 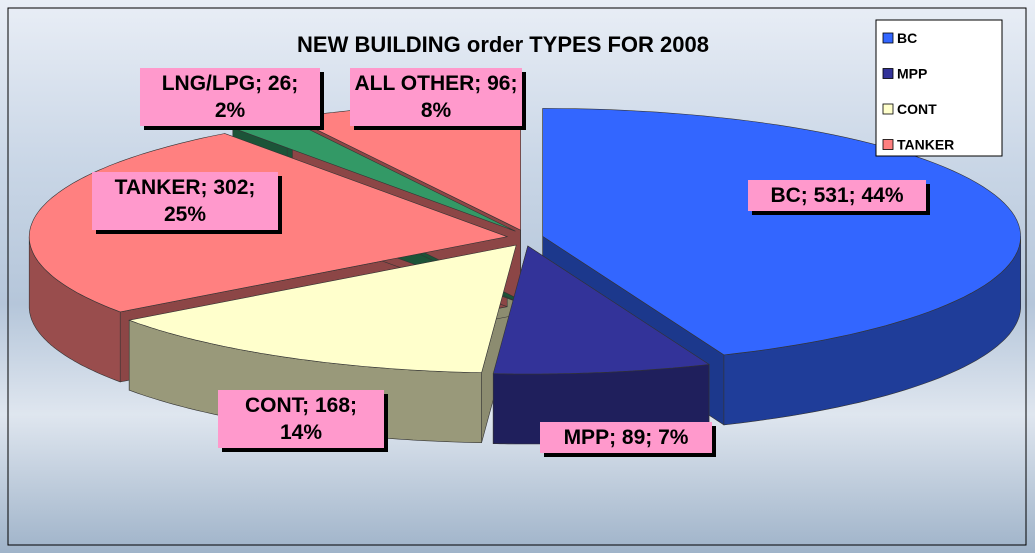 I want to click on legend-label: CONT, so click(x=917, y=109).